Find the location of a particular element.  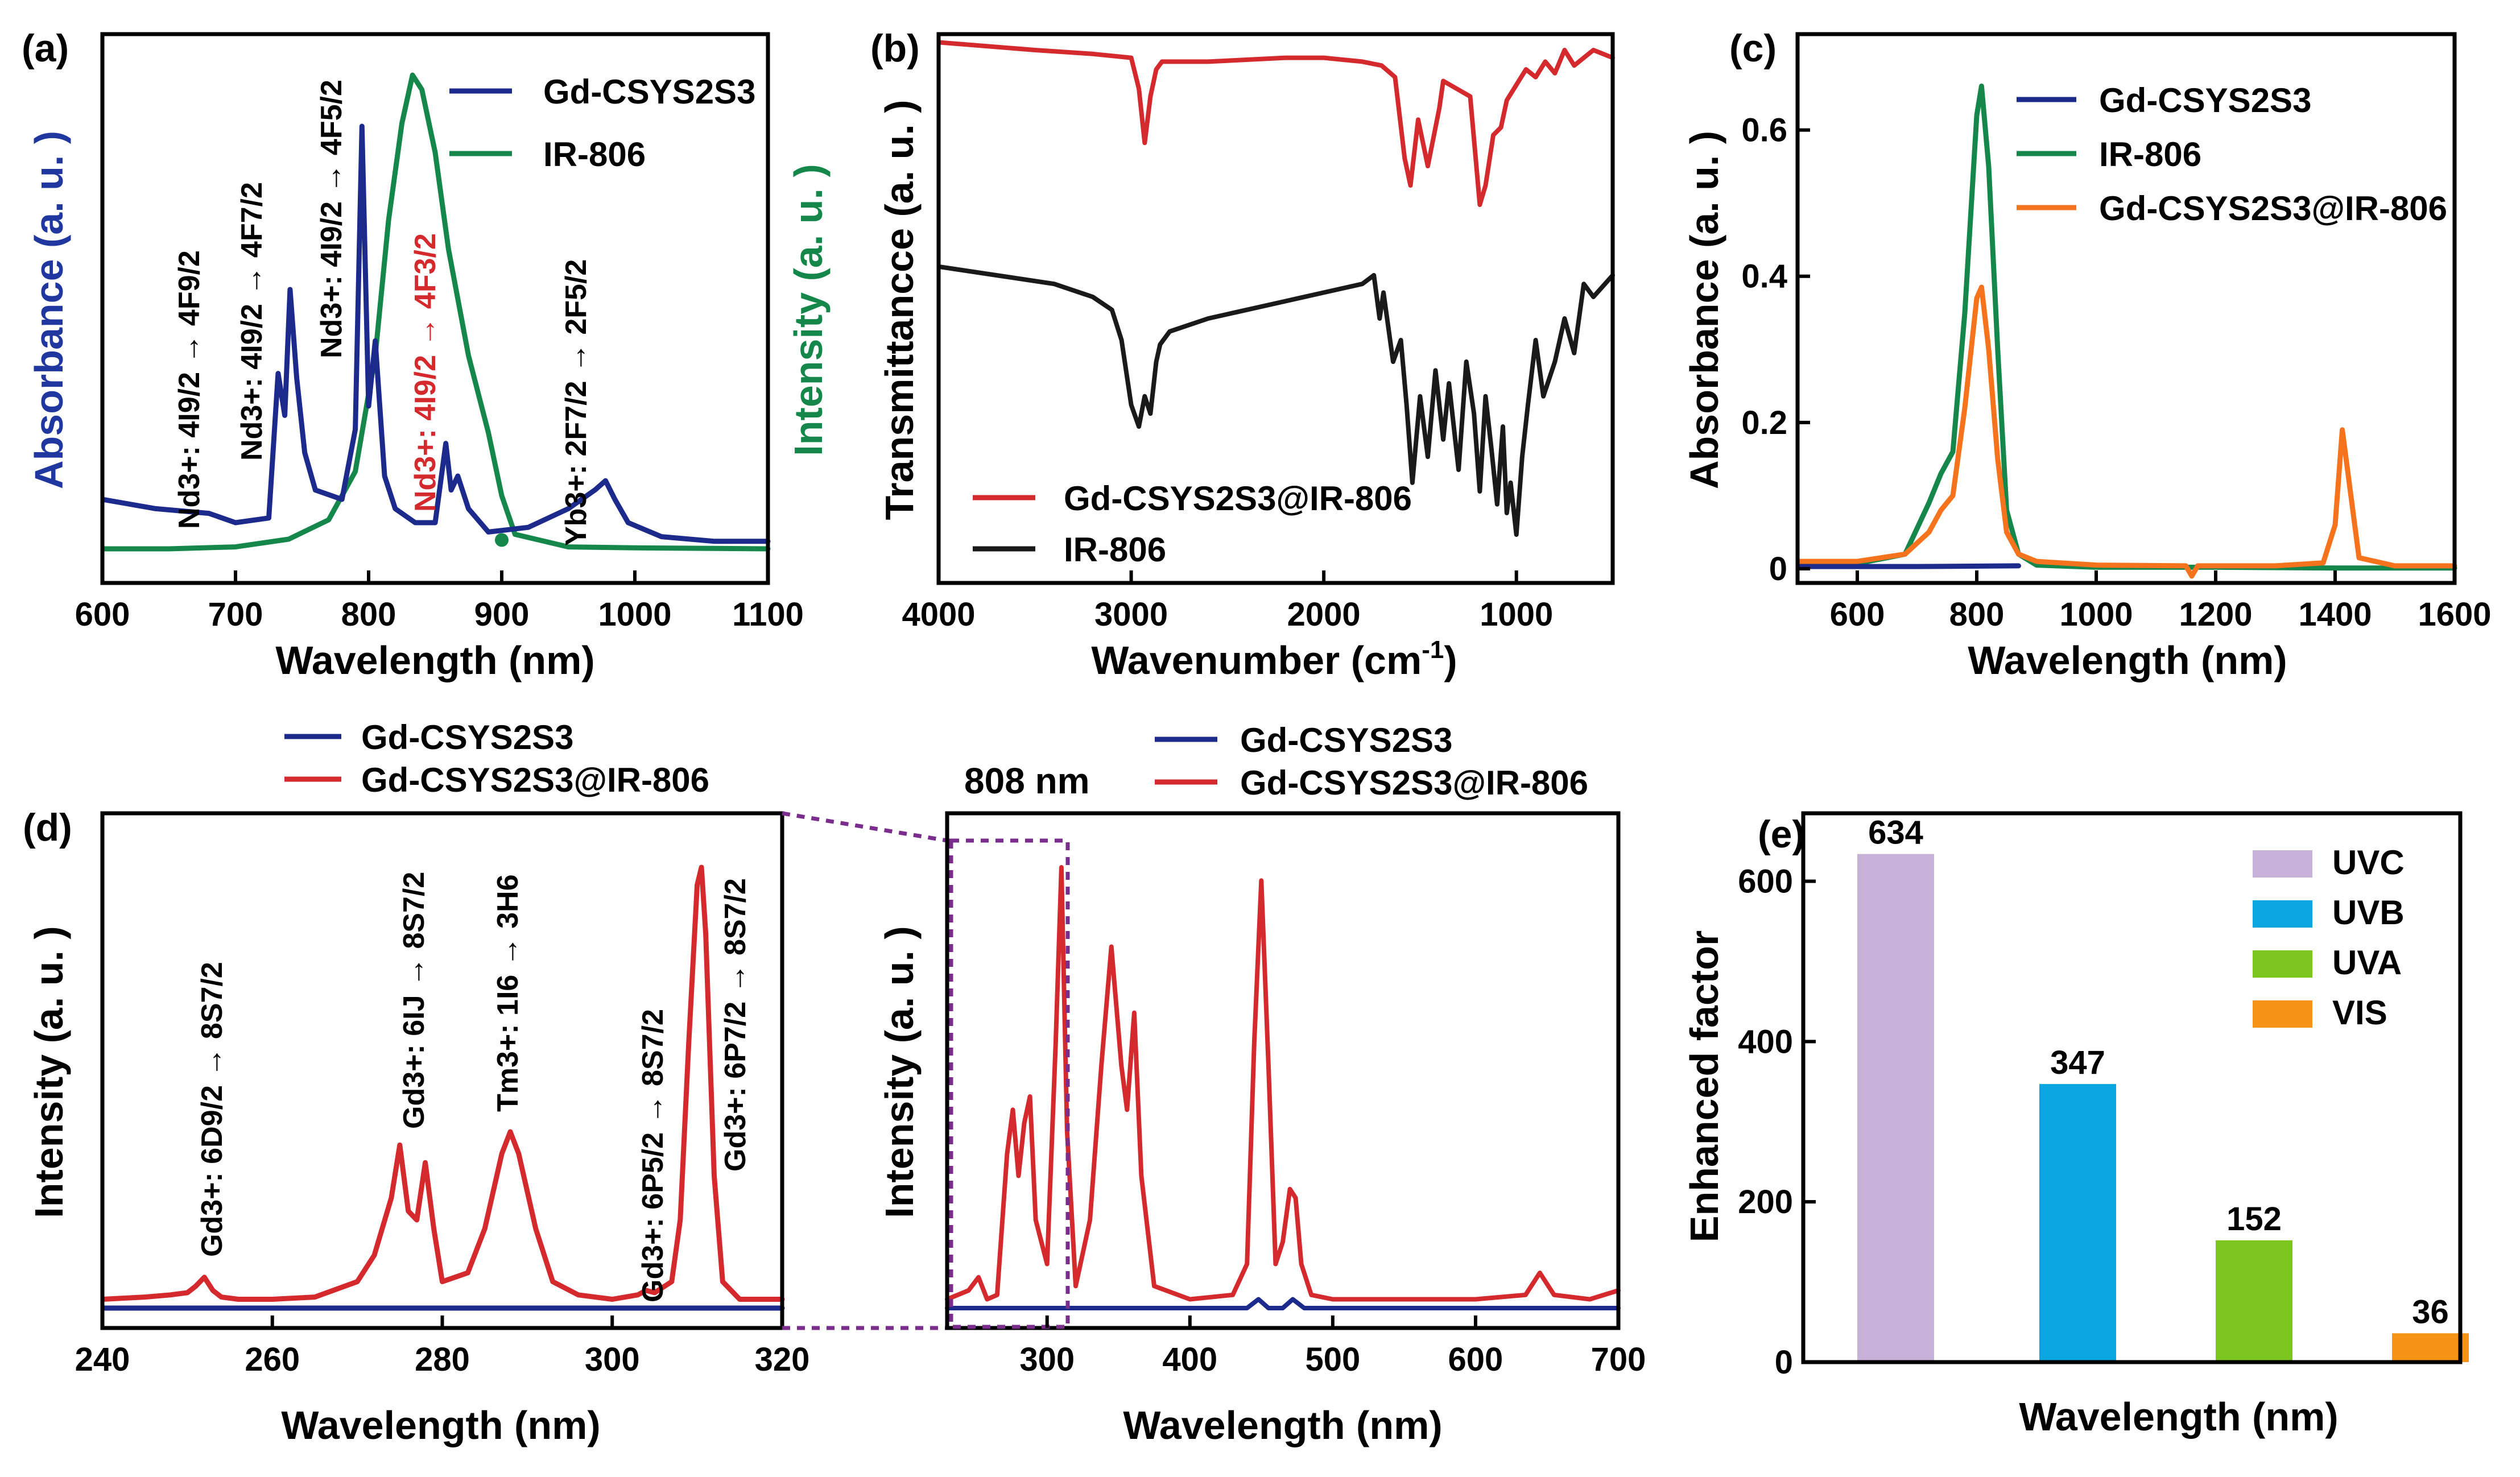

panel-d-annotation-4: Gd3+: 6P5/2 → 8S7/2 is located at coordinates (653, 1156).